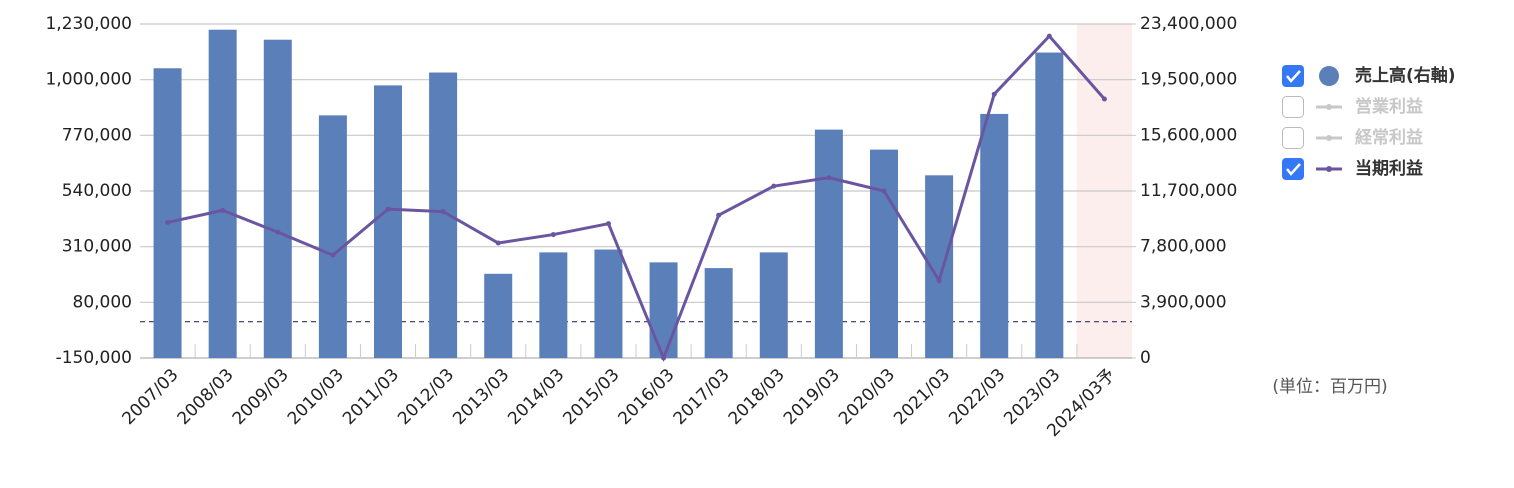 This screenshot has width=1514, height=488. Describe the element at coordinates (1188, 24) in the screenshot. I see `y2-tick-label: 23,400,000` at that location.